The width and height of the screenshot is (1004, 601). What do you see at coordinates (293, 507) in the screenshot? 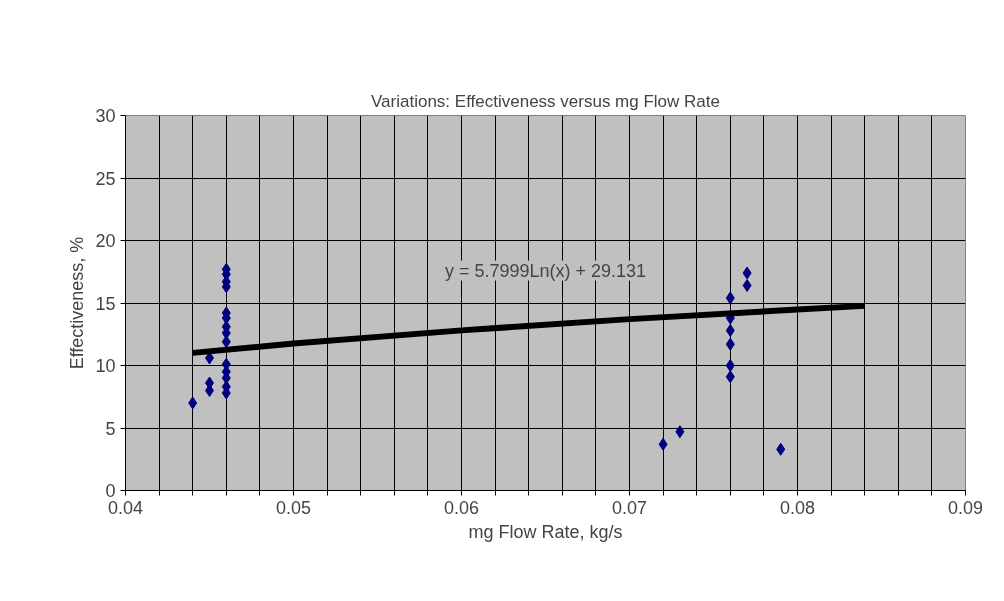
I see `x-tick-label: 0.05` at bounding box center [293, 507].